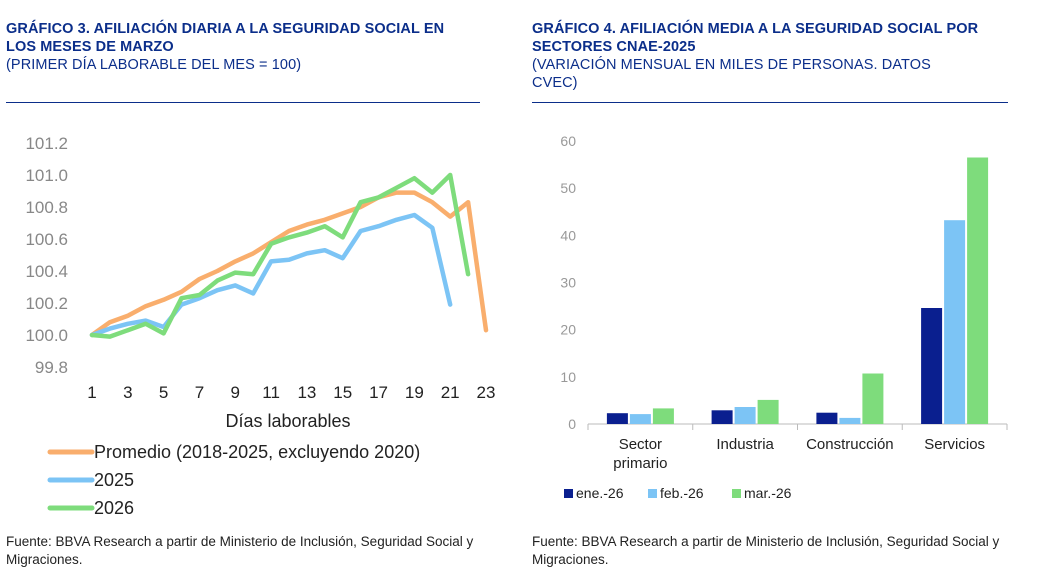  I want to click on category-label: Industria, so click(745, 444).